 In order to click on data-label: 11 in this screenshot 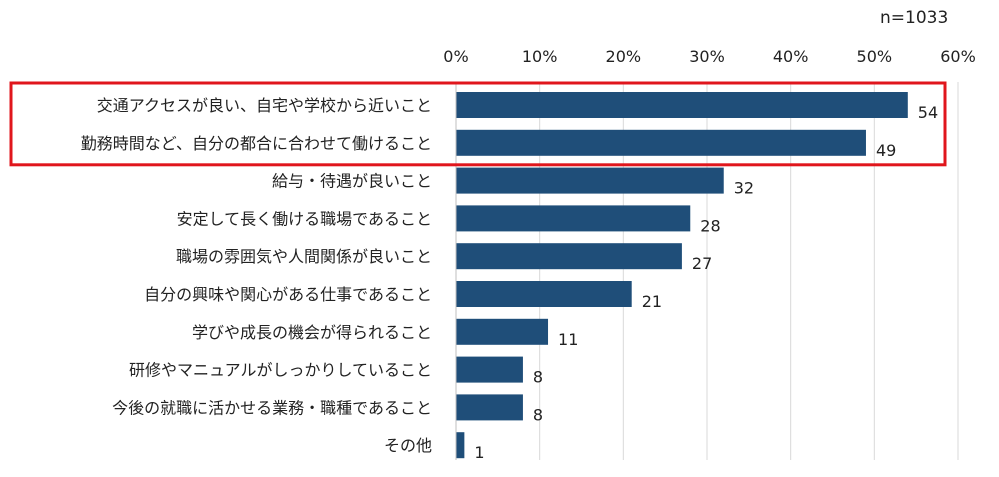, I will do `click(568, 339)`.